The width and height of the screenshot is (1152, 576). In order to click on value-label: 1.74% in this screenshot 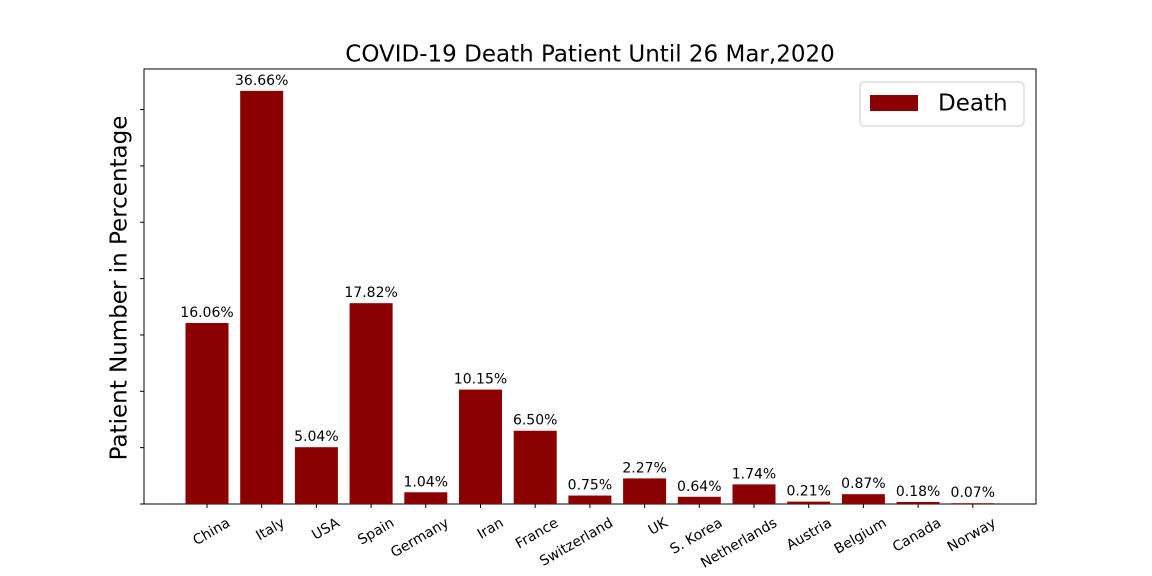, I will do `click(754, 474)`.